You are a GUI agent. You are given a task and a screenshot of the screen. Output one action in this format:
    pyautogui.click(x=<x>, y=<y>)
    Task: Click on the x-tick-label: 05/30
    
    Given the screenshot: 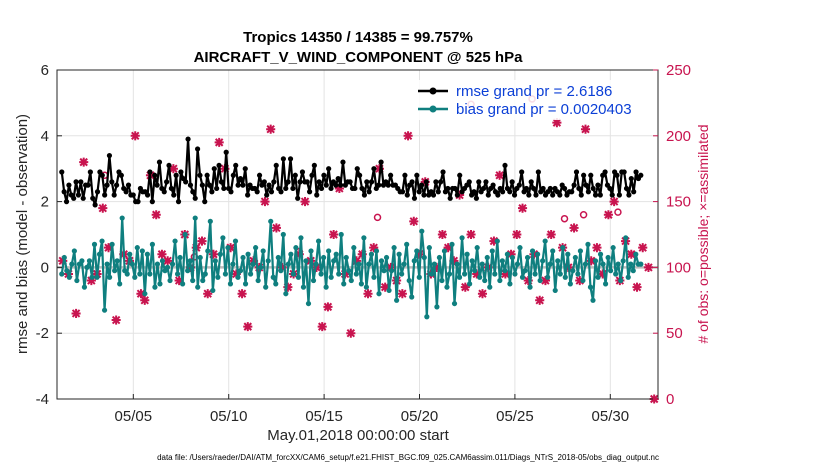 What is the action you would take?
    pyautogui.click(x=611, y=416)
    